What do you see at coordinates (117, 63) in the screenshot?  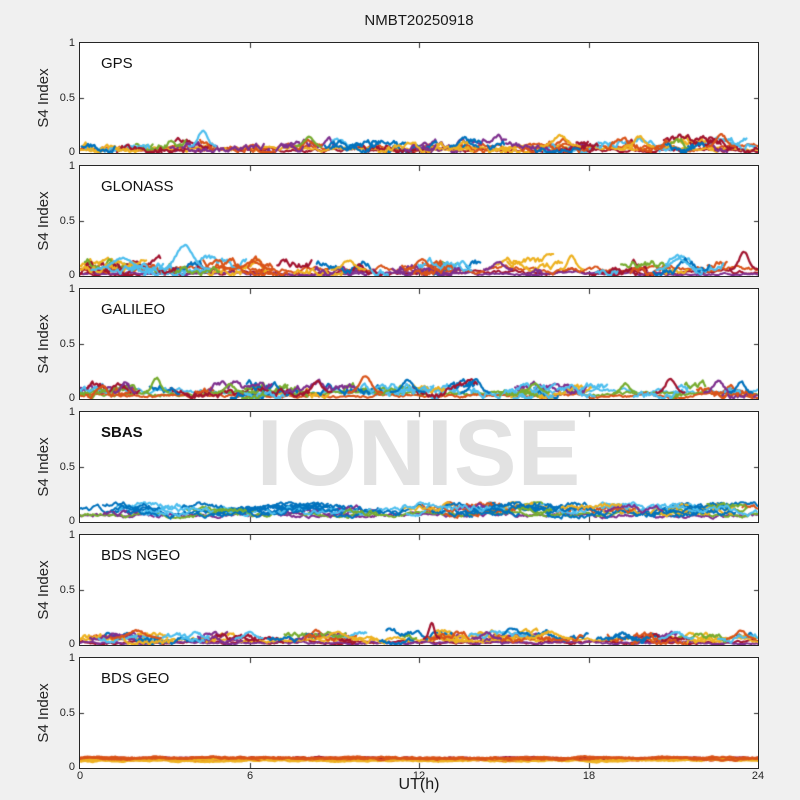 I see `panel-label-gps: GPS` at bounding box center [117, 63].